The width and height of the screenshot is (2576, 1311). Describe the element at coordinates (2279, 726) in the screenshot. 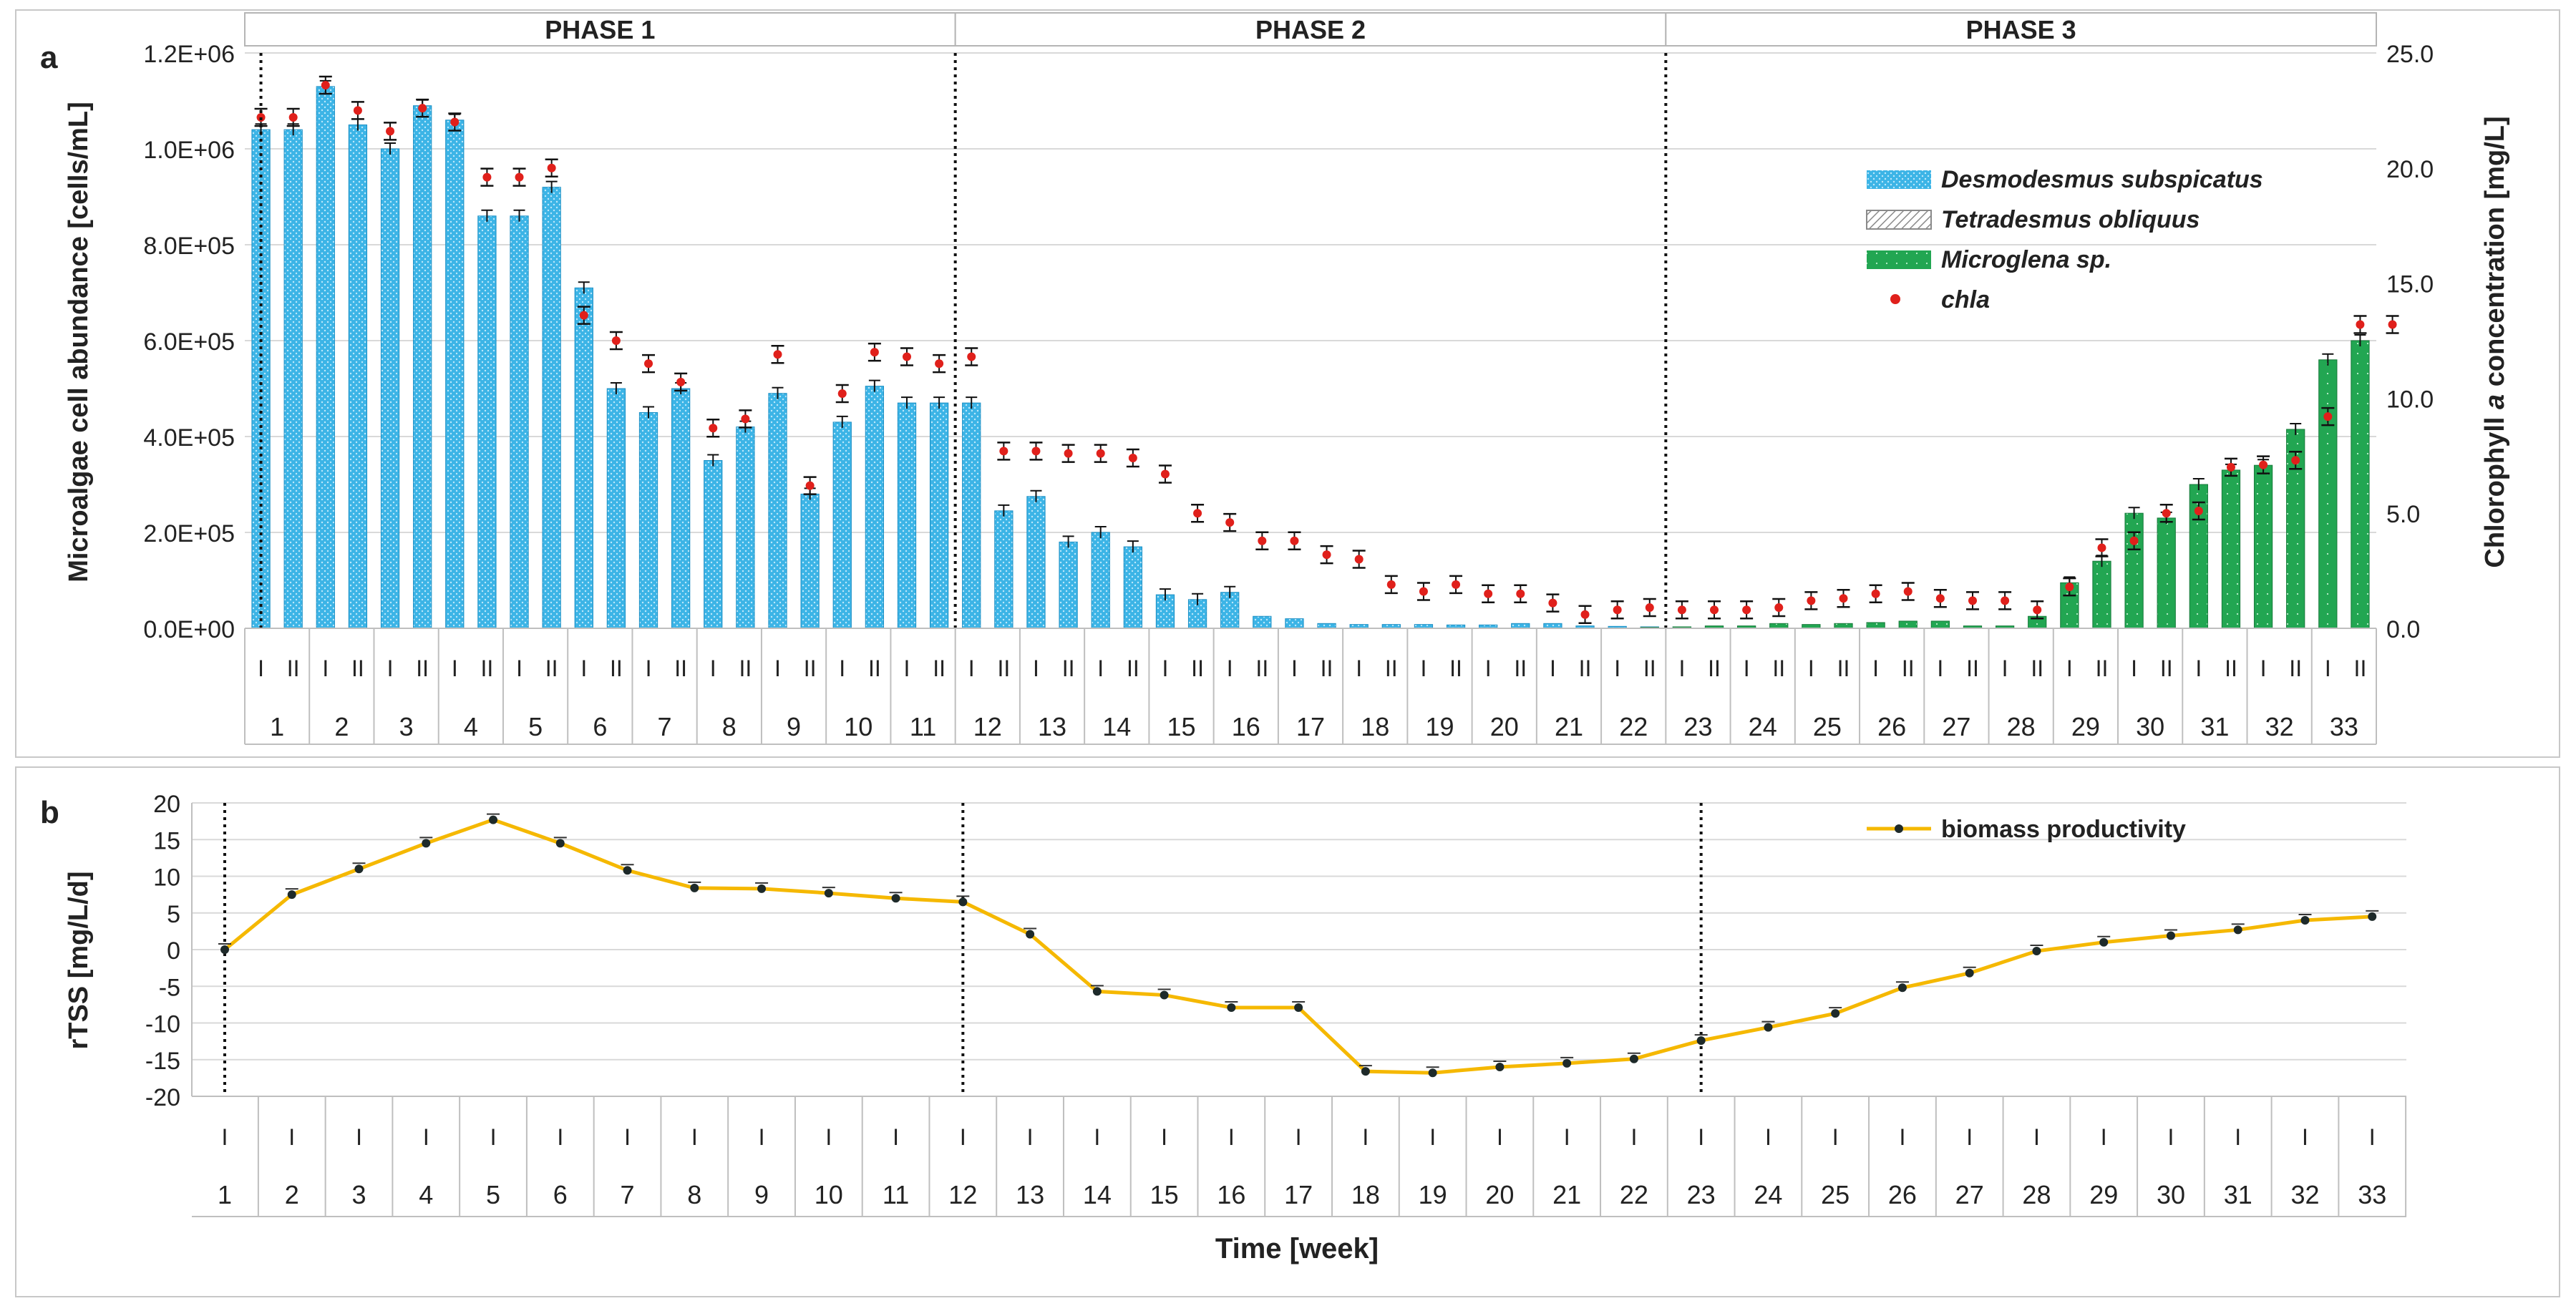

I see `week-label-a: 32` at that location.